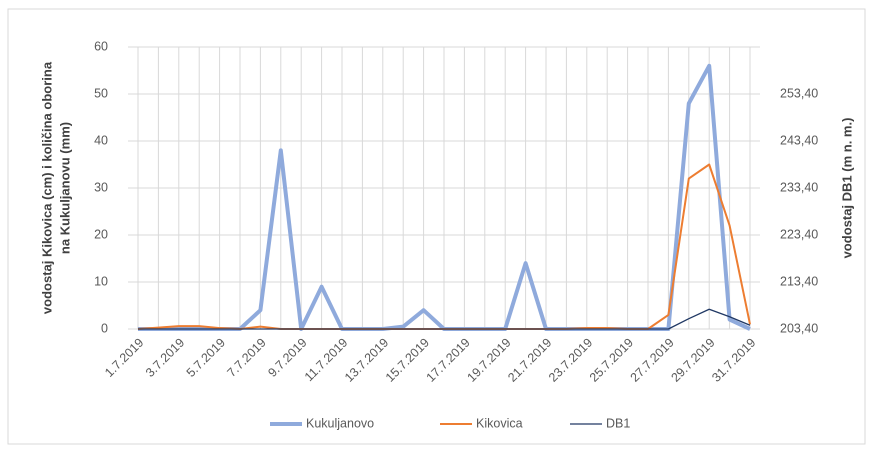 The width and height of the screenshot is (873, 449). Describe the element at coordinates (799, 93) in the screenshot. I see `y2-tick-label: 253,40` at that location.